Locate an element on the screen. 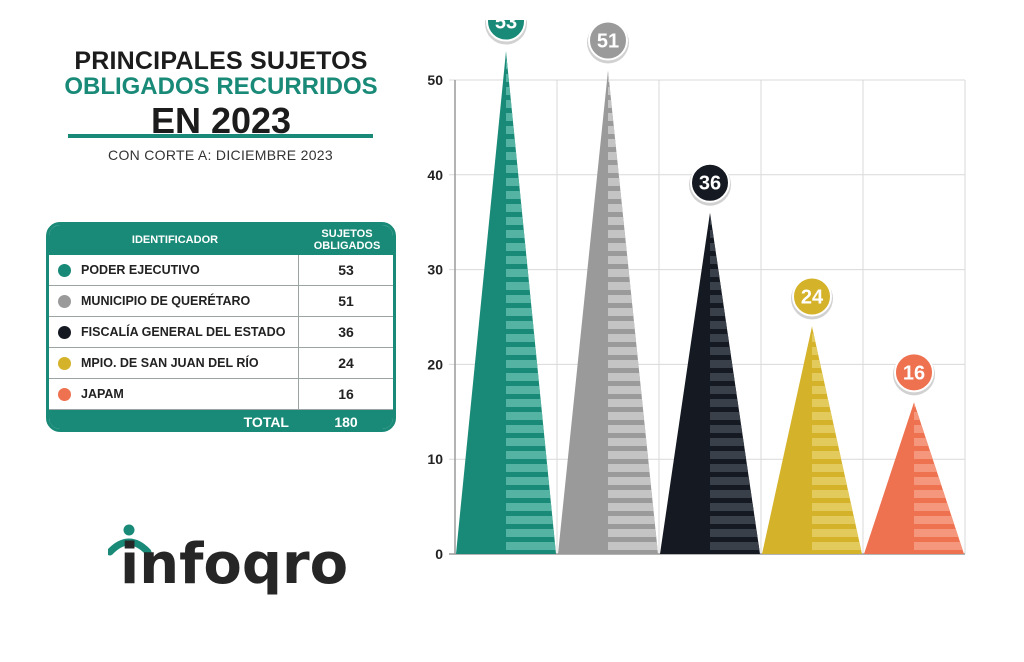  infoqro-logo: infoqro is located at coordinates (228, 560).